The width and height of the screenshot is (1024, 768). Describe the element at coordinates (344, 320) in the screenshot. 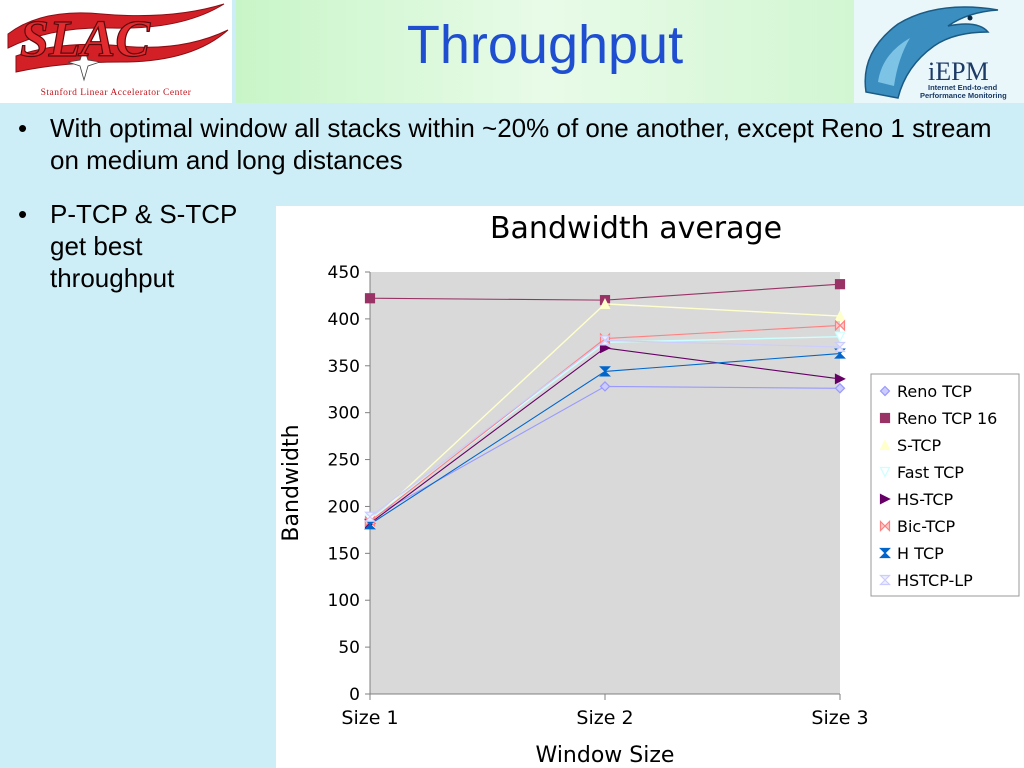

I see `y-tick-label: 400` at that location.